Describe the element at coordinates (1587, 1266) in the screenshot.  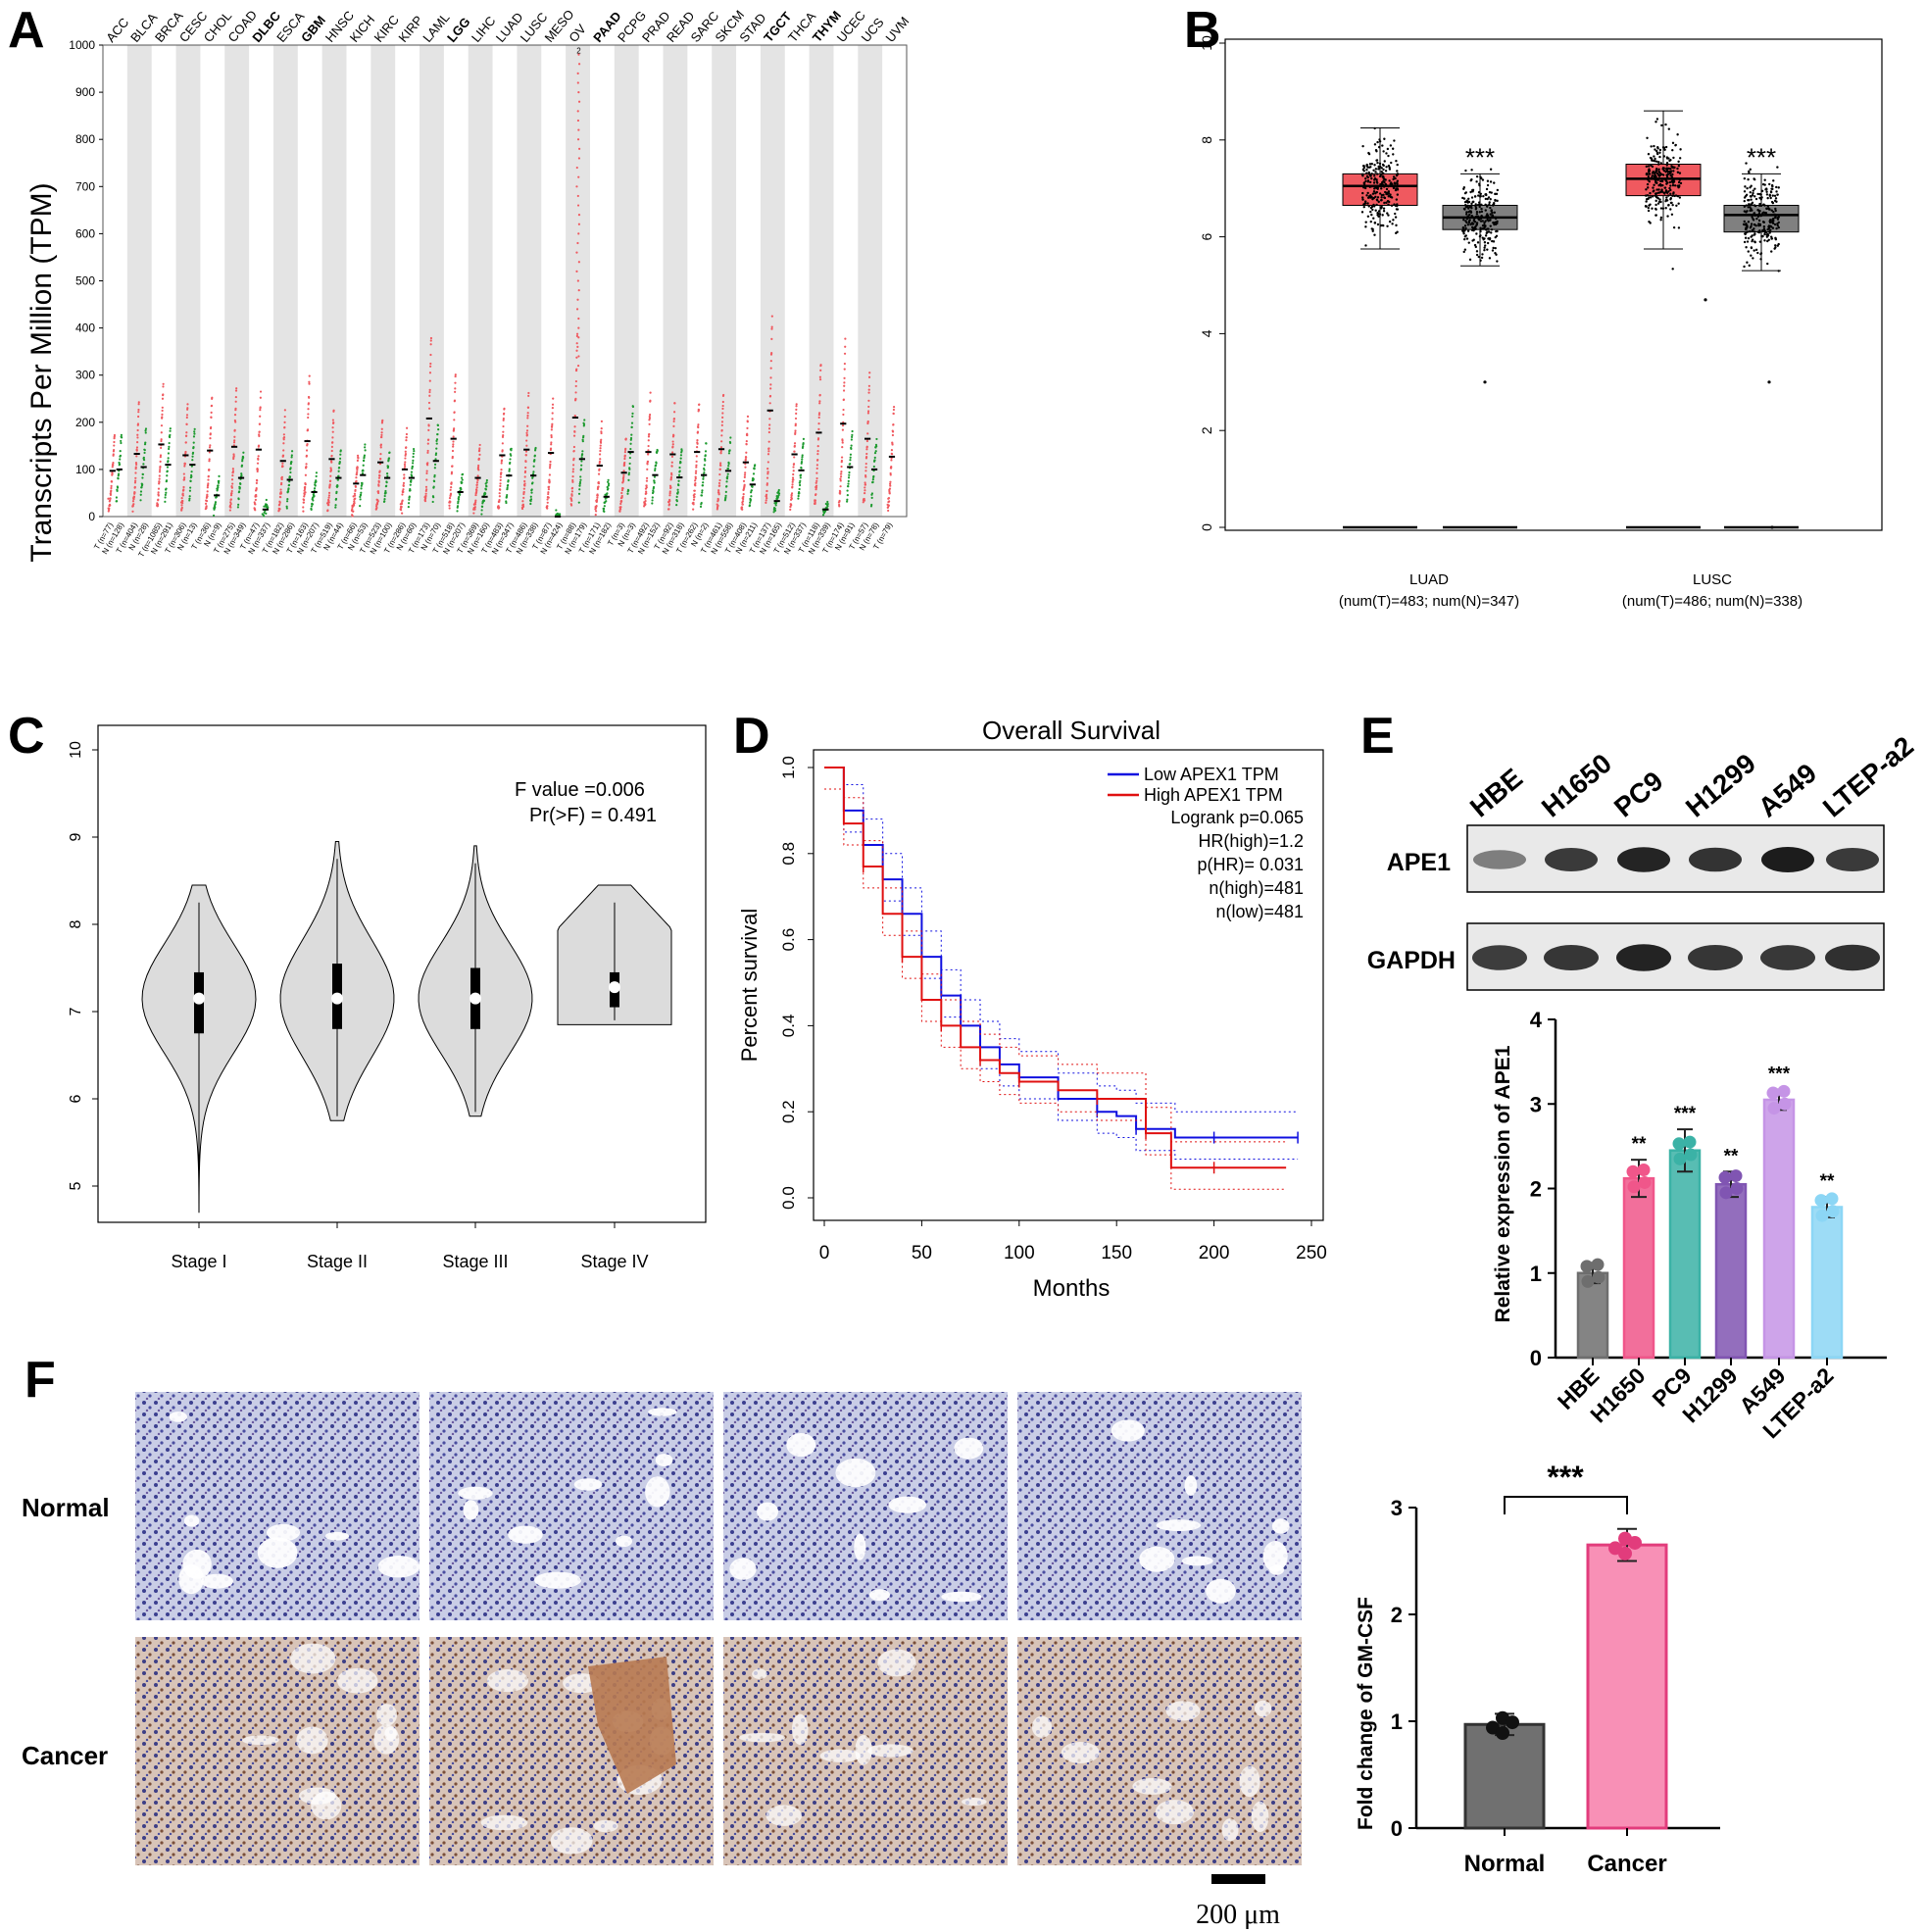
I see `panel-e-dot` at that location.